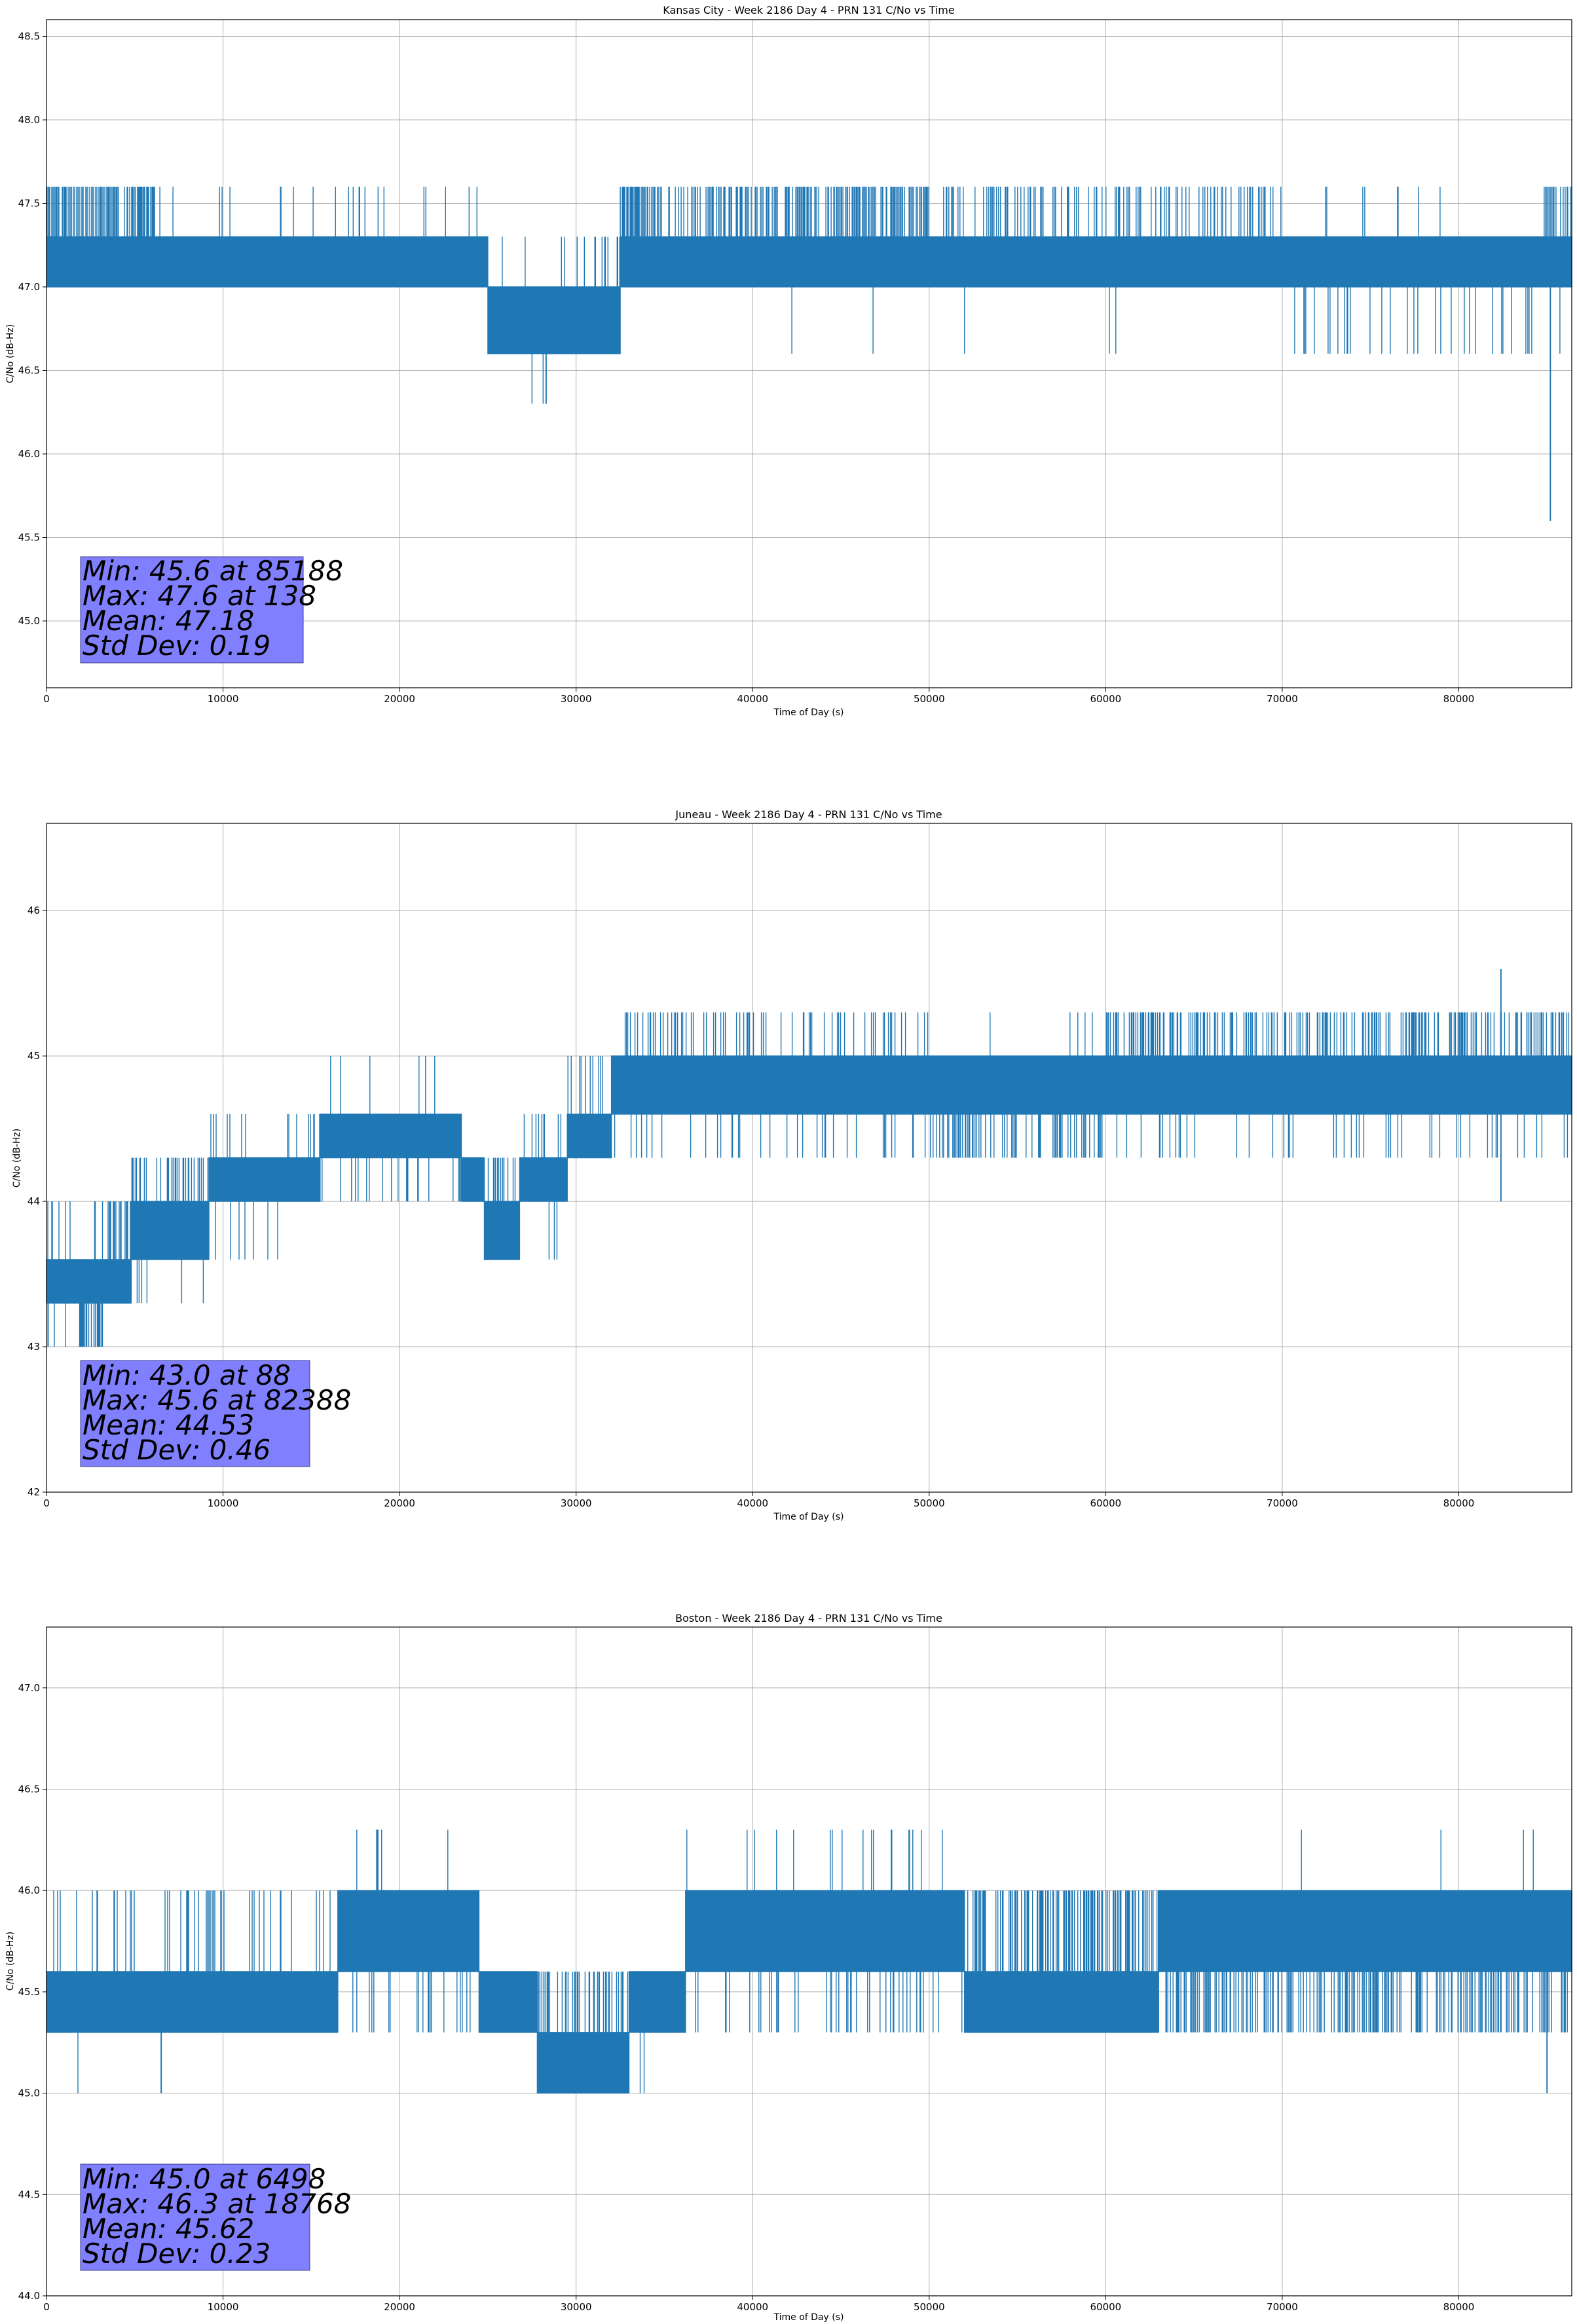 This screenshot has height=2324, width=1577. What do you see at coordinates (168, 2229) in the screenshot?
I see `stats-mean: Mean: 45.62` at bounding box center [168, 2229].